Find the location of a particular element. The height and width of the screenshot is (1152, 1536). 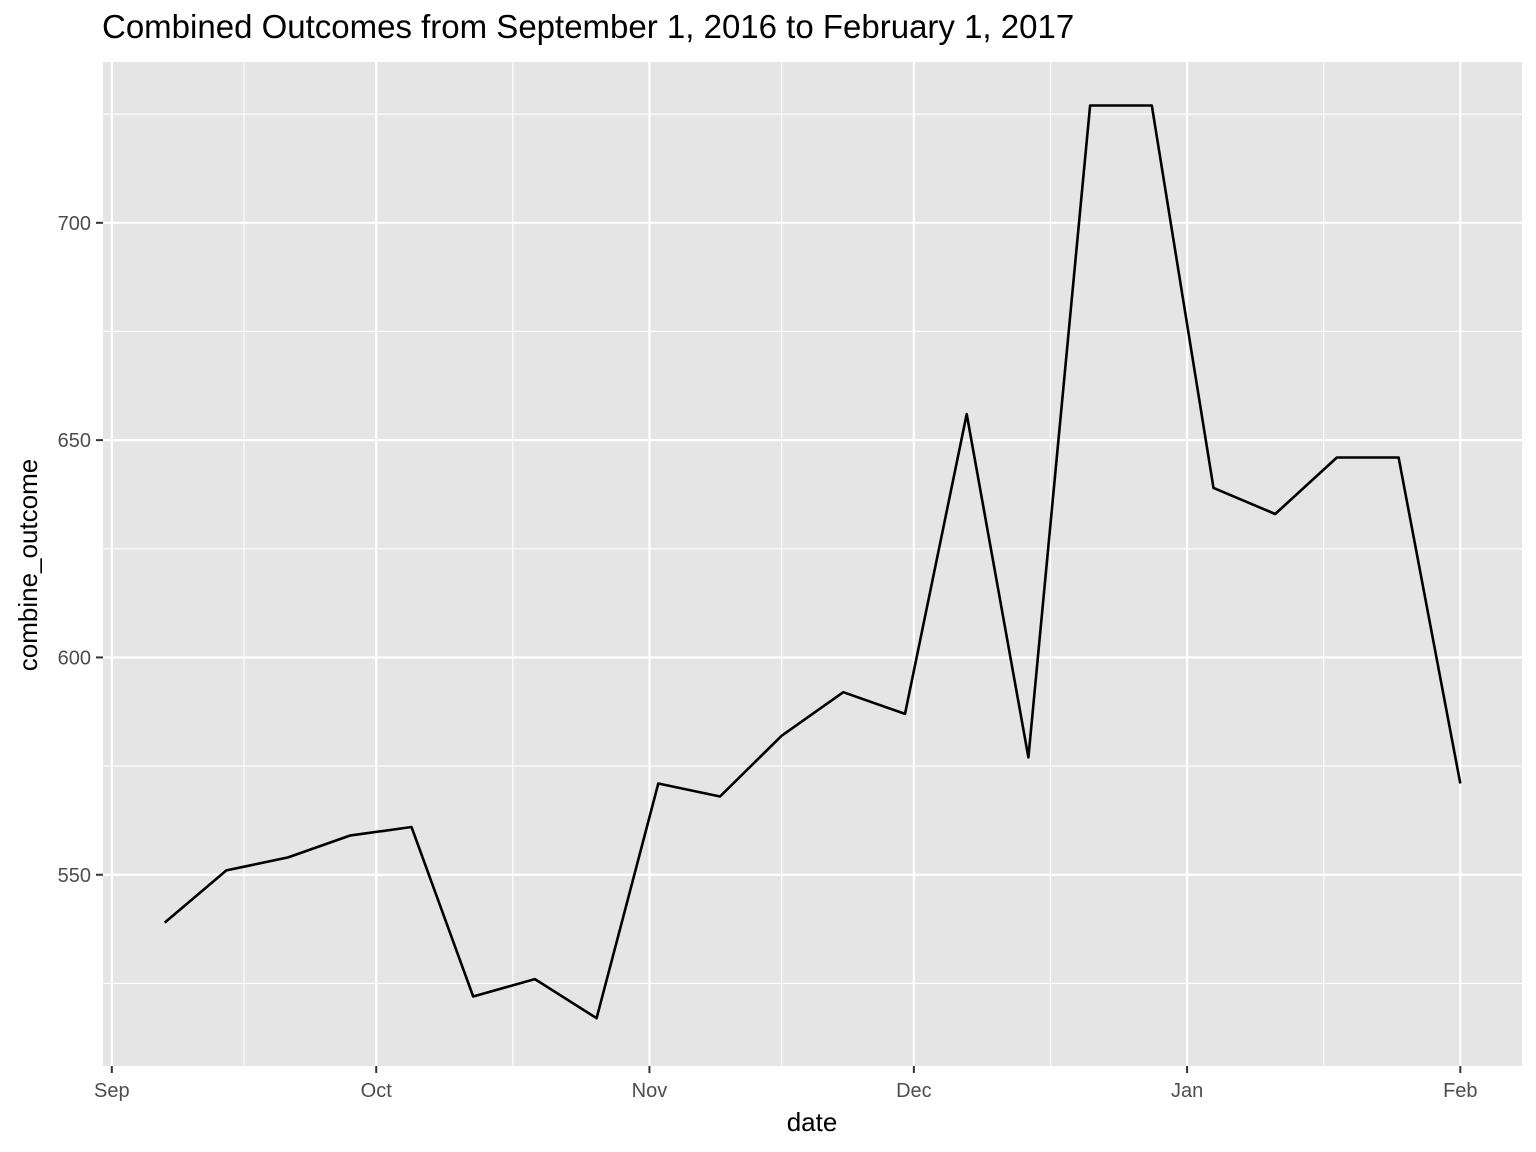

y-axis-title: combine_outcome is located at coordinates (28, 565).